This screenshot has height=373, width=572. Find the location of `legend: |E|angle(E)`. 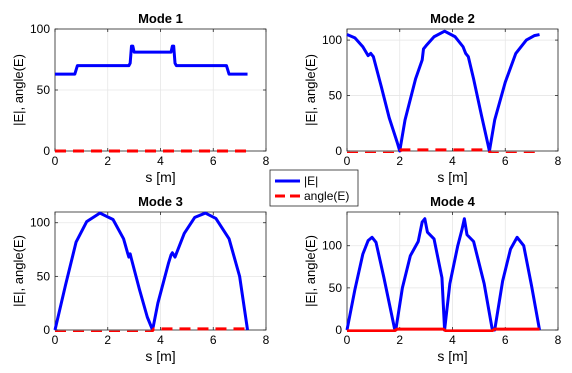

legend: |E|angle(E) is located at coordinates (314, 188).